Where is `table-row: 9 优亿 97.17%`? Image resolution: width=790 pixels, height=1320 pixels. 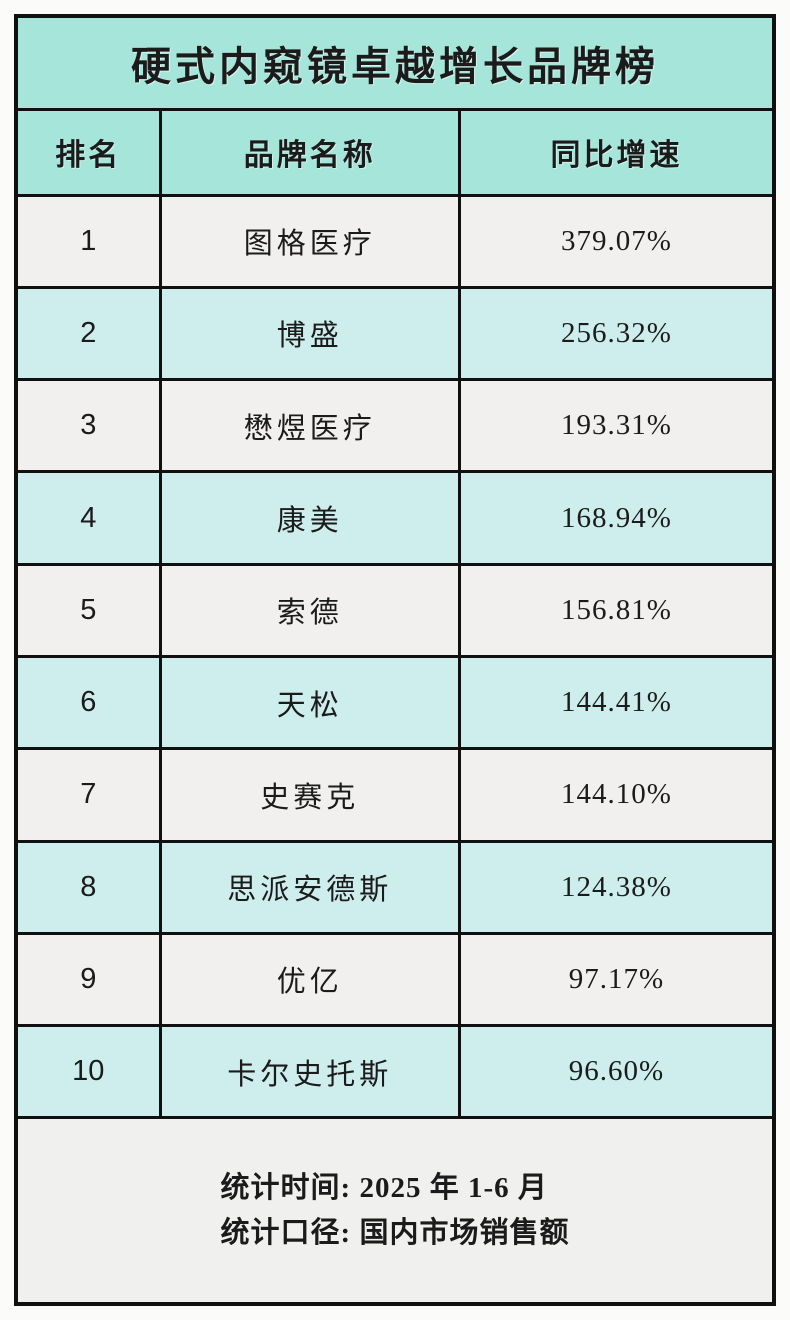
table-row: 9 优亿 97.17% is located at coordinates (395, 979).